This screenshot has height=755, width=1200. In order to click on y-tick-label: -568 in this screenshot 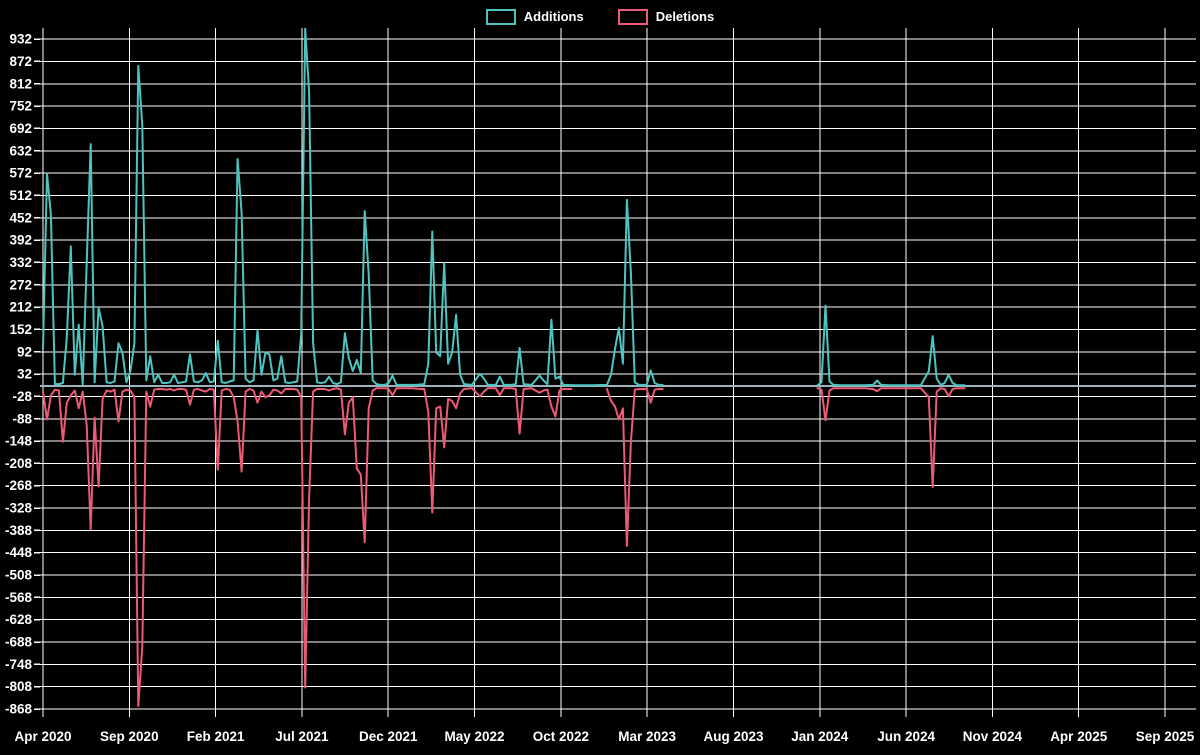, I will do `click(19, 597)`.